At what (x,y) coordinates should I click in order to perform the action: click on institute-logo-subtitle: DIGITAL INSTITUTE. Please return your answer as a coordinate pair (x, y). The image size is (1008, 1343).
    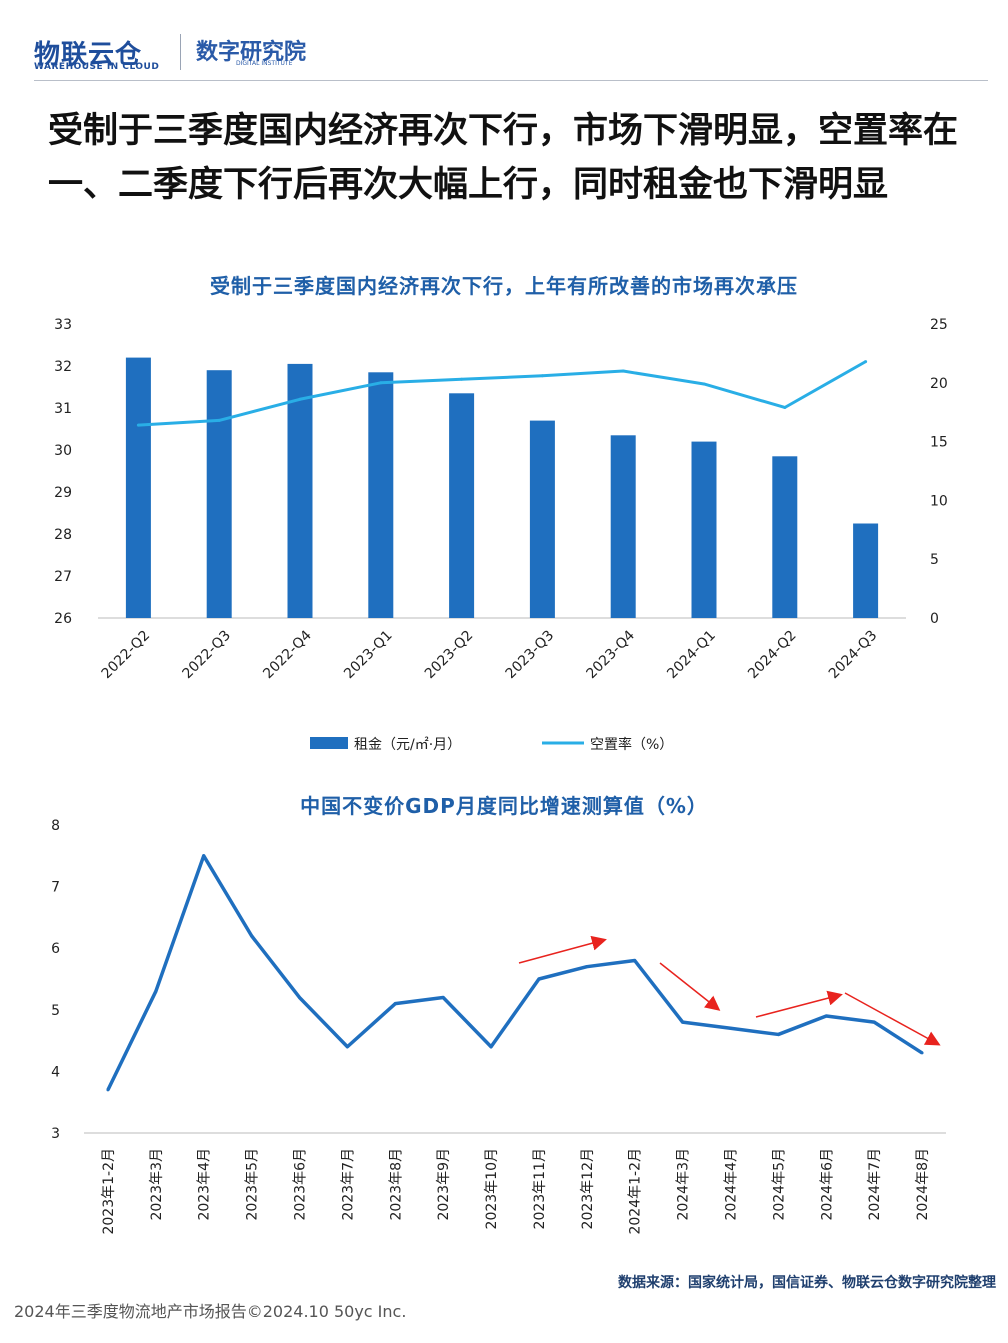
    Looking at the image, I should click on (264, 63).